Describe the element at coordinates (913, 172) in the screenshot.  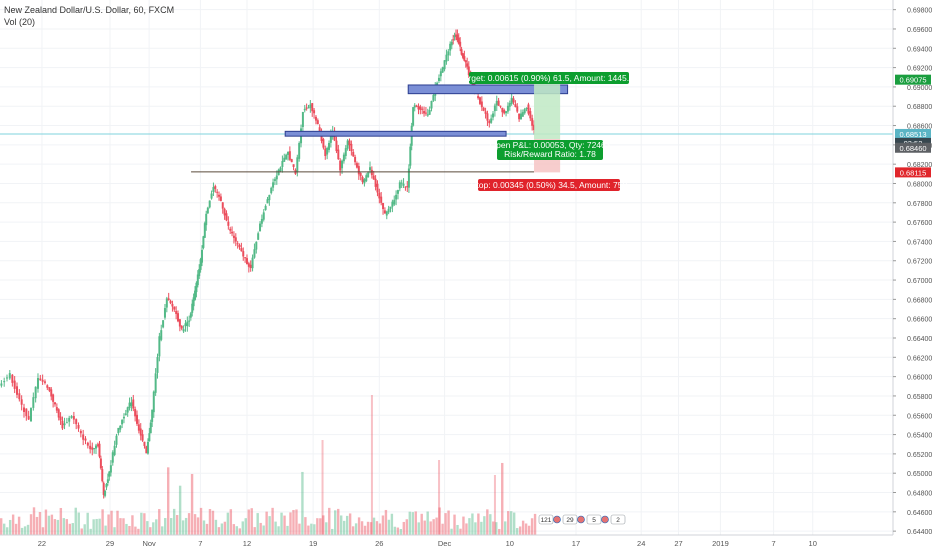
I see `price-tag-bg` at that location.